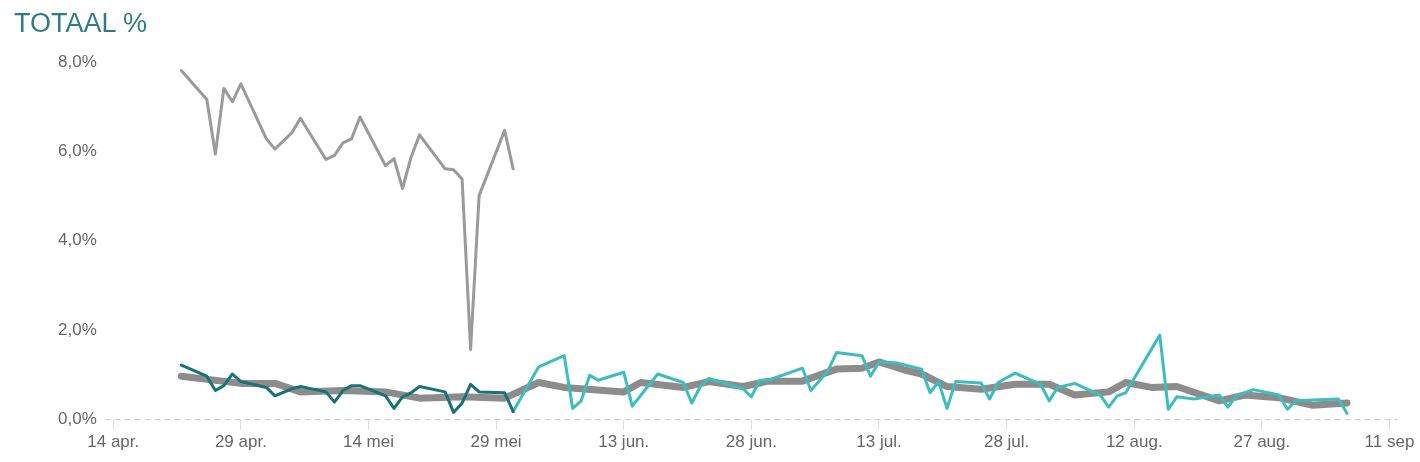  Describe the element at coordinates (113, 442) in the screenshot. I see `x-tick-label: 14 apr.` at that location.